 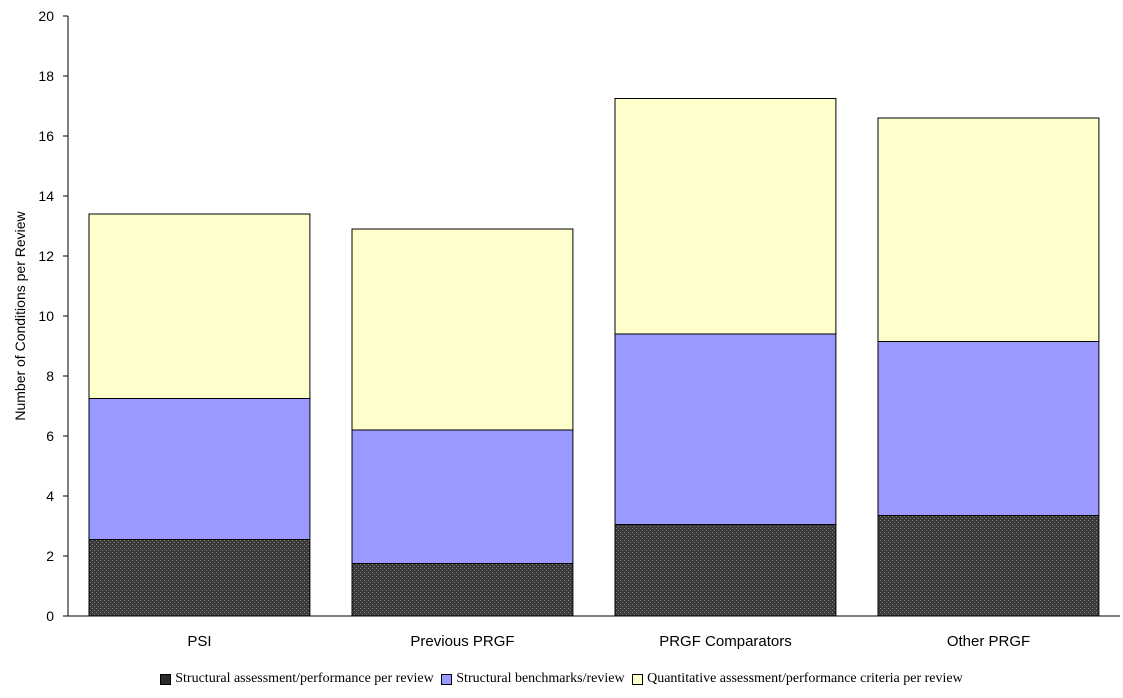 What do you see at coordinates (50, 616) in the screenshot?
I see `y-tick-label: 0` at bounding box center [50, 616].